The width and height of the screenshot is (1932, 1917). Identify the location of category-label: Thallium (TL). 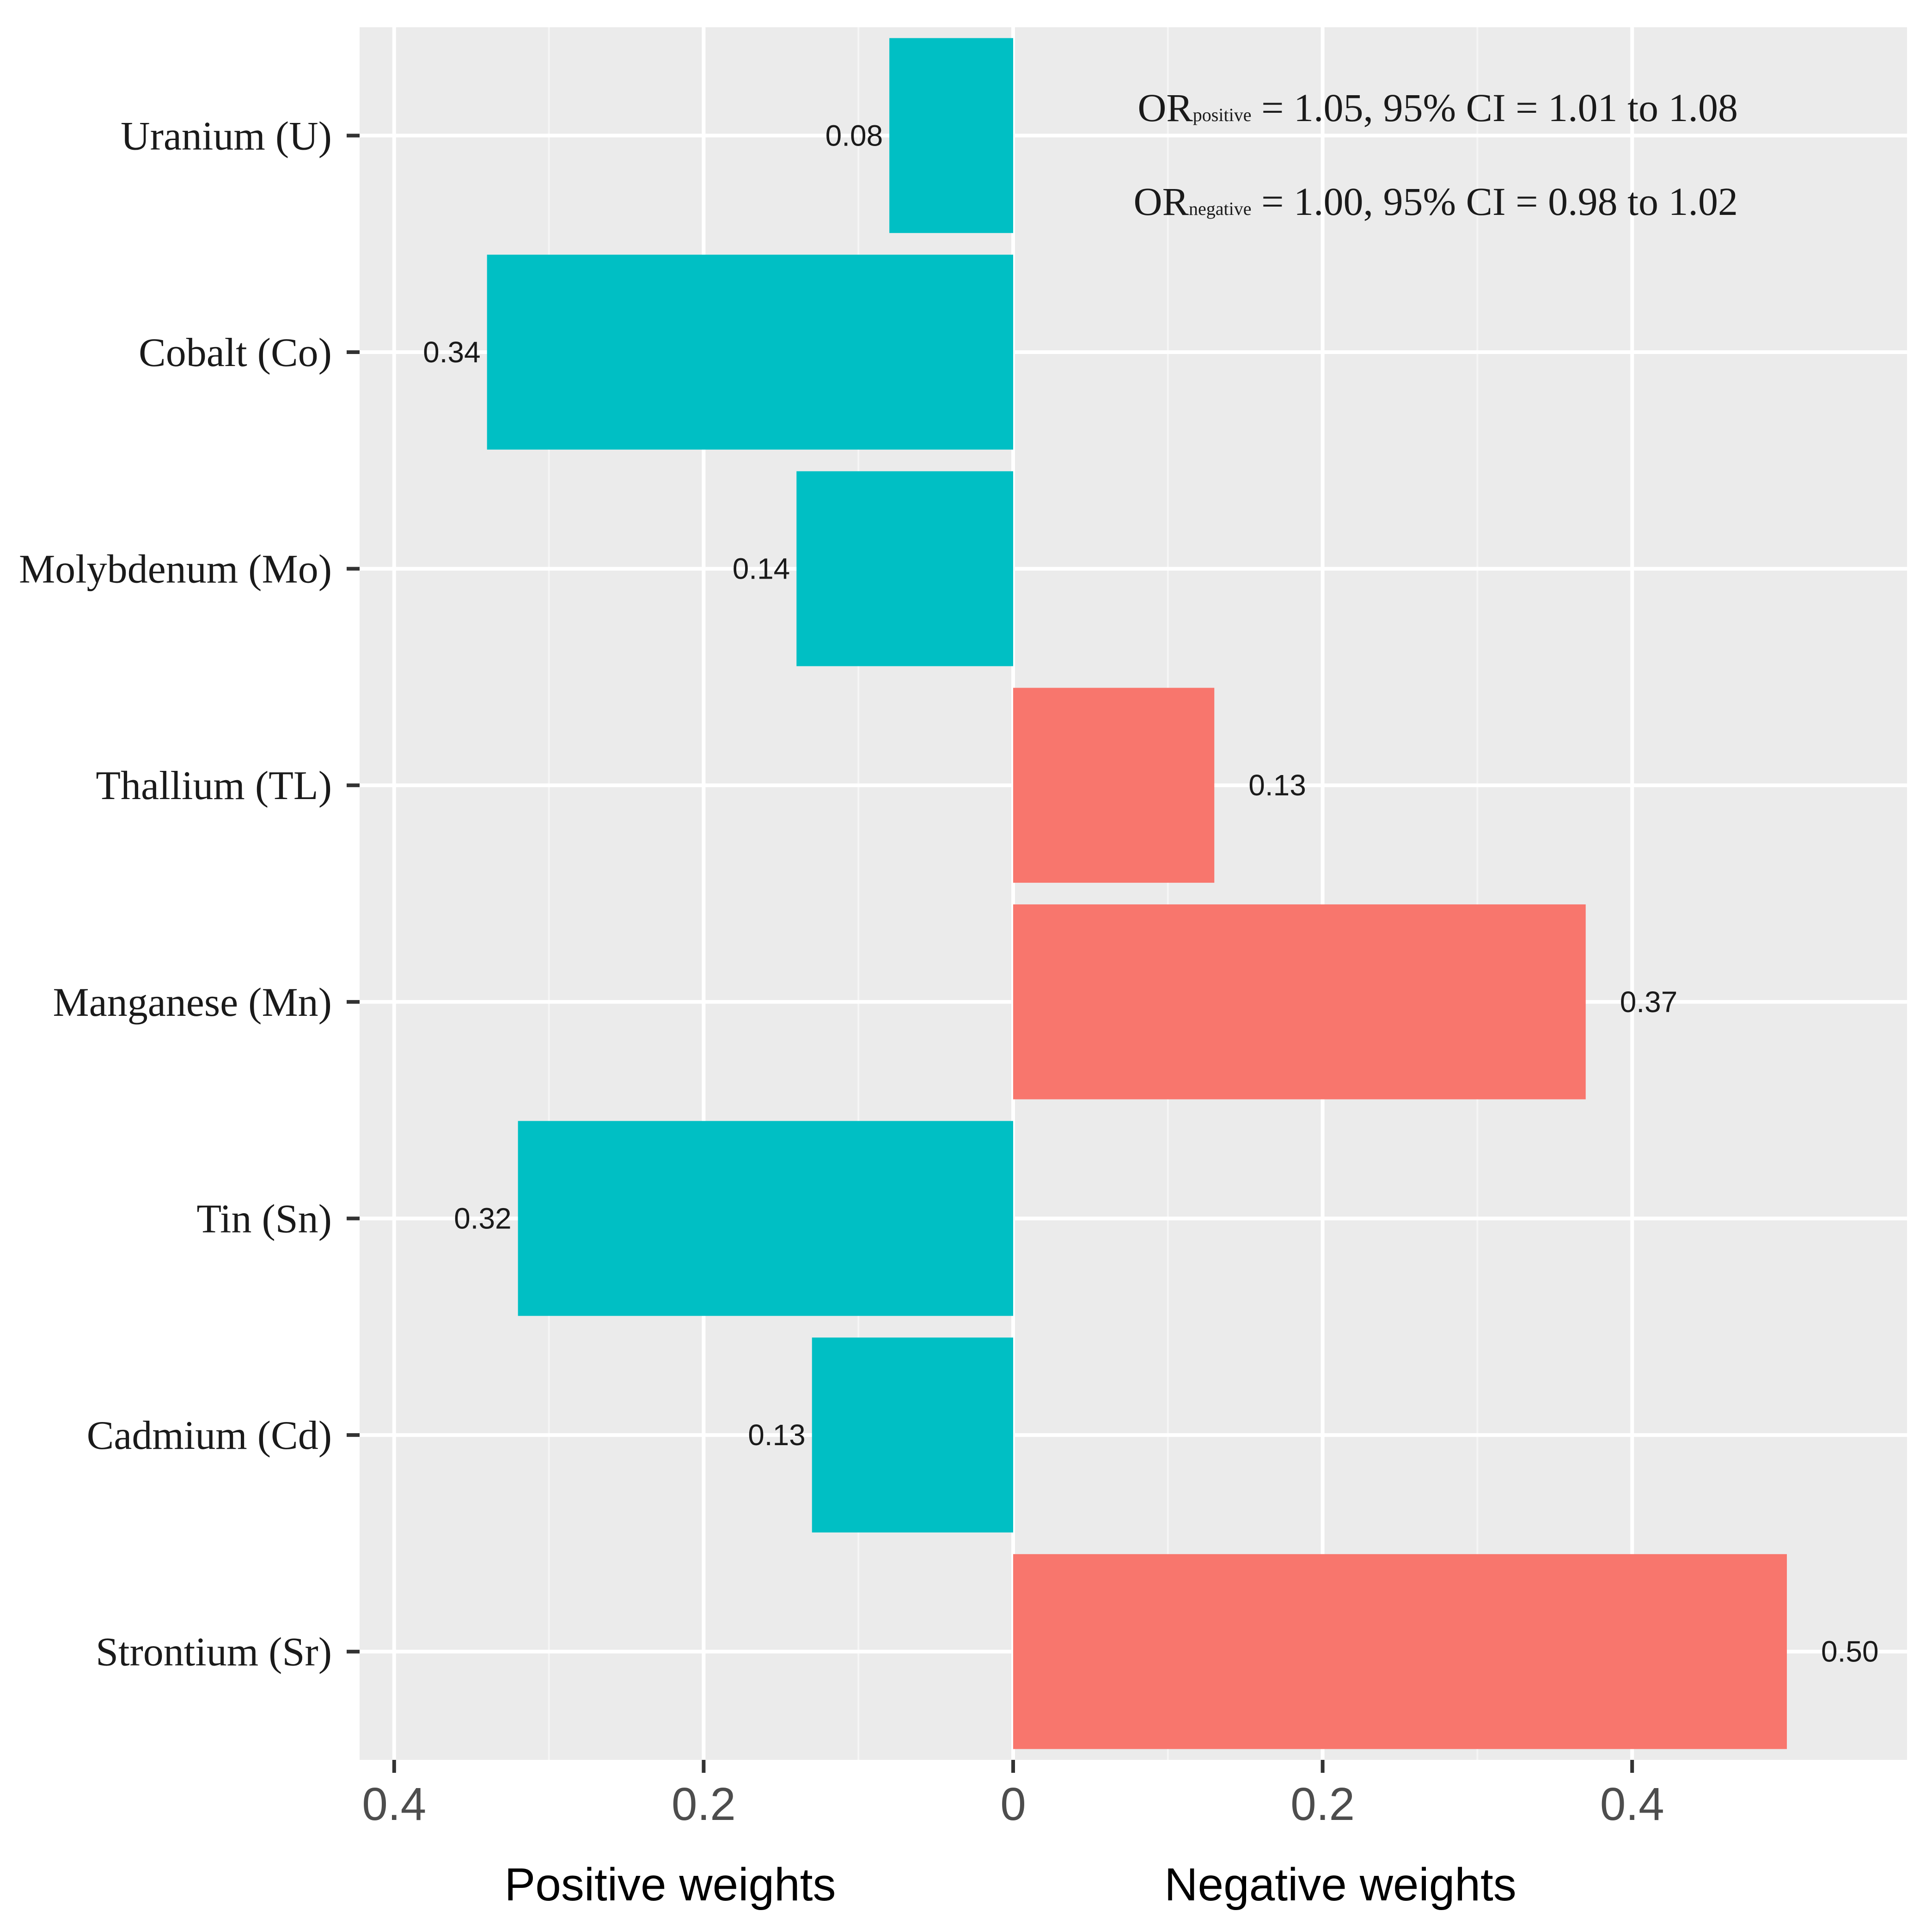
(214, 785).